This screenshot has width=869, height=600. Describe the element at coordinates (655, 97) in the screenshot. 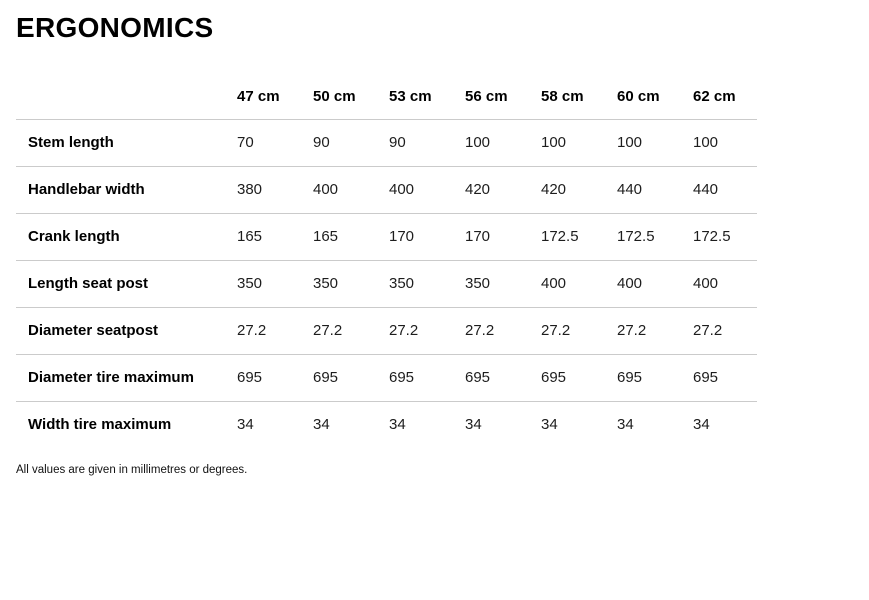

I see `column-header-60cm: 60 cm` at that location.